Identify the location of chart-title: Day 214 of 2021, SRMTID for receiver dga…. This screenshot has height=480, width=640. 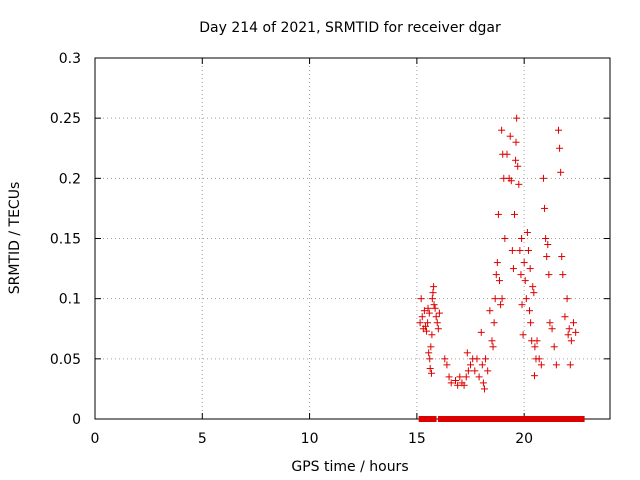
(350, 28).